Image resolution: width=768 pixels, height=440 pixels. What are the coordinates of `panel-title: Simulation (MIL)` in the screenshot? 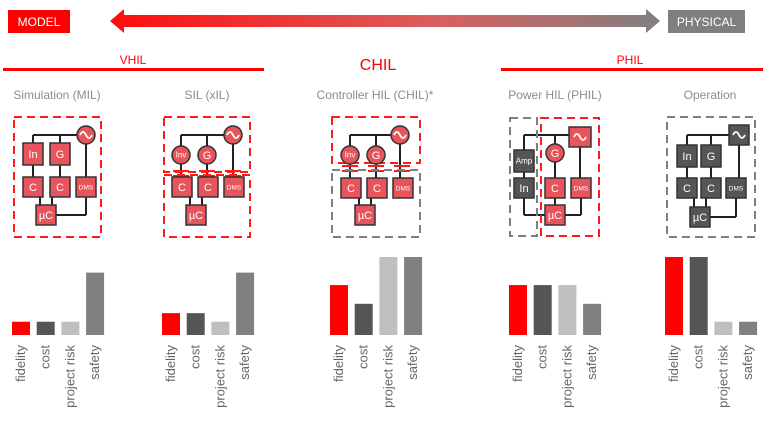 It's located at (56, 95).